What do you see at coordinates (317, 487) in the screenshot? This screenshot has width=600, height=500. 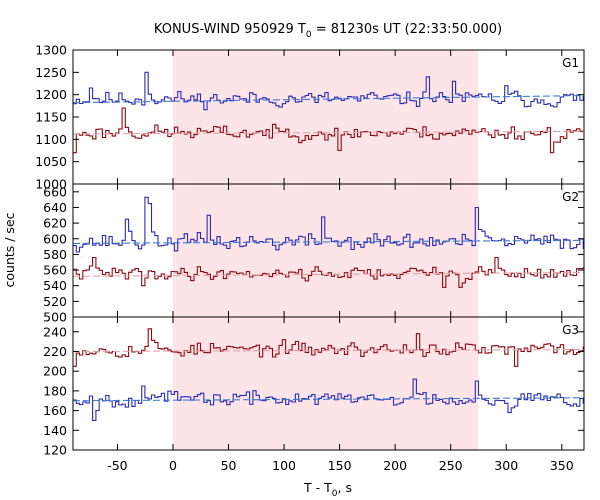 I see `x-axis-label-main: T - T` at bounding box center [317, 487].